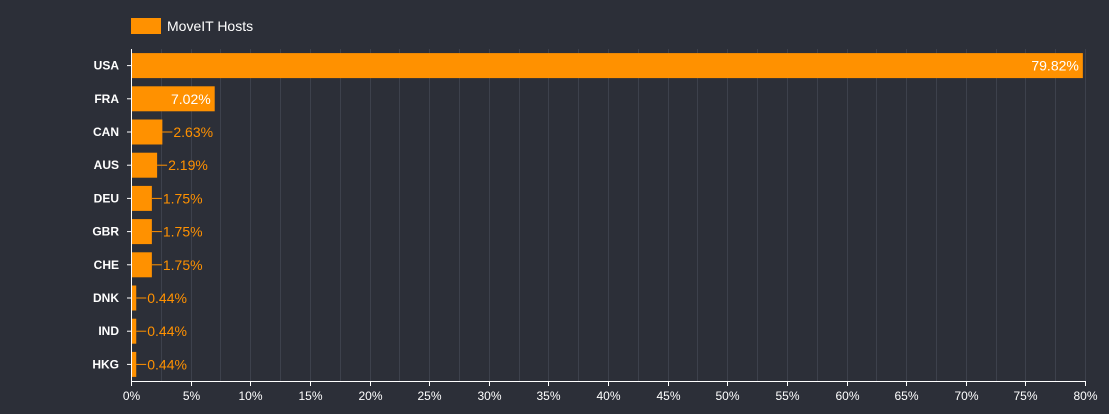 The height and width of the screenshot is (414, 1109). What do you see at coordinates (141, 198) in the screenshot?
I see `bar-deu` at bounding box center [141, 198].